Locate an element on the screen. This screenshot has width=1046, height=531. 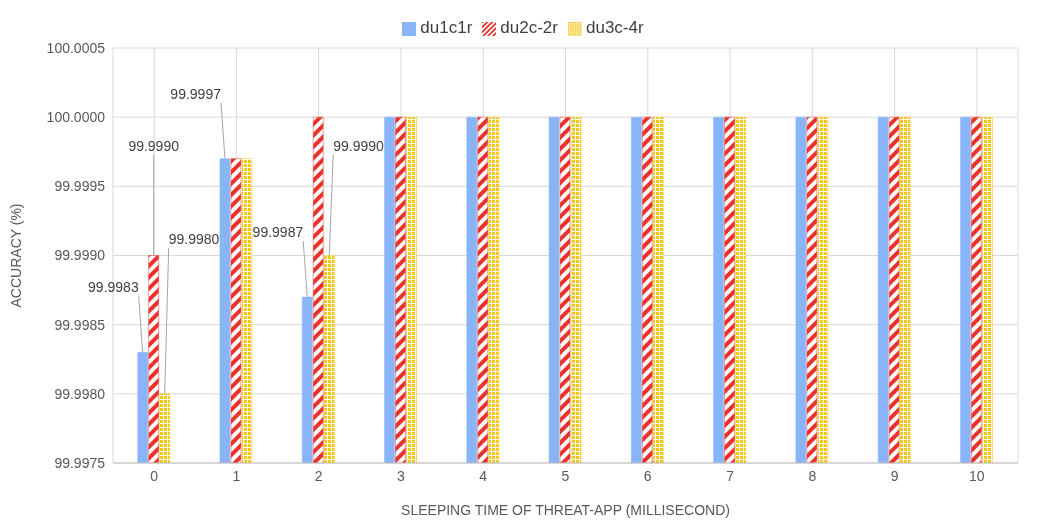
y-tick-label: 99.9985 is located at coordinates (80, 324).